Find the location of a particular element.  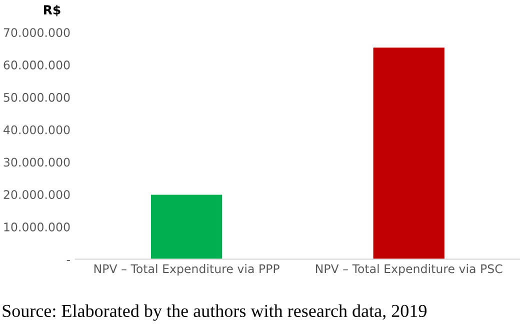

y-tick-label: 20.000.000 is located at coordinates (37, 195).